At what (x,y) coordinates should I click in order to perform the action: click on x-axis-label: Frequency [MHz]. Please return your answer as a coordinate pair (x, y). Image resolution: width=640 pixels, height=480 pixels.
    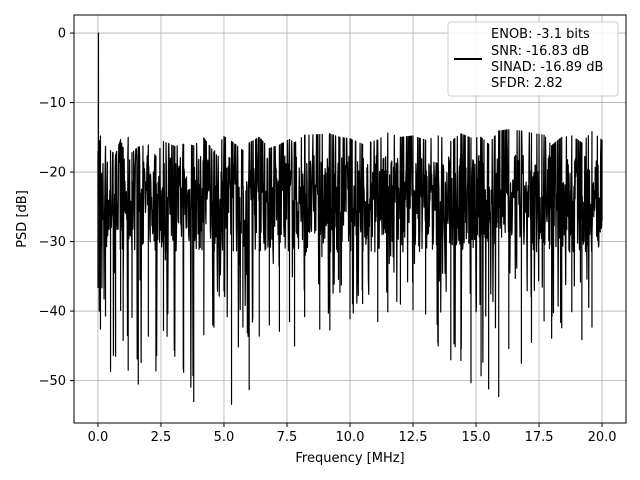
    Looking at the image, I should click on (349, 458).